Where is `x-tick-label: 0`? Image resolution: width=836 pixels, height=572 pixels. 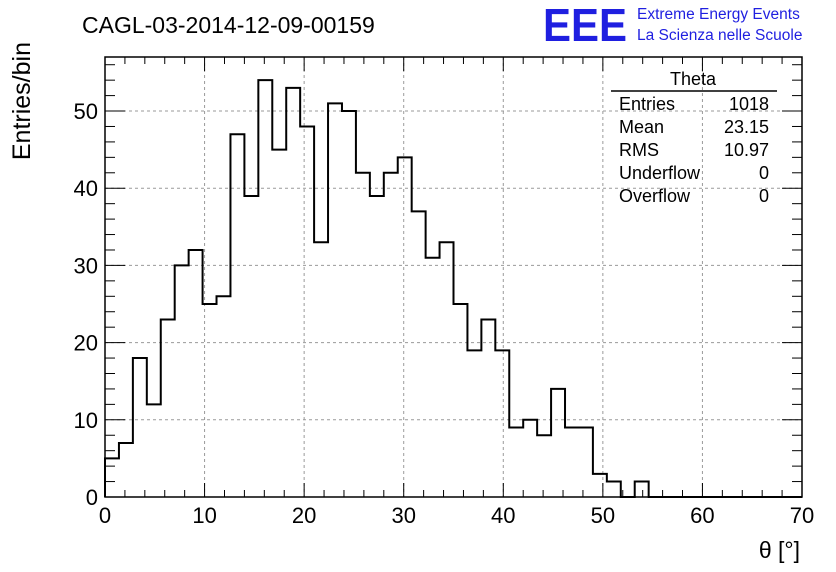 x-tick-label: 0 is located at coordinates (105, 515).